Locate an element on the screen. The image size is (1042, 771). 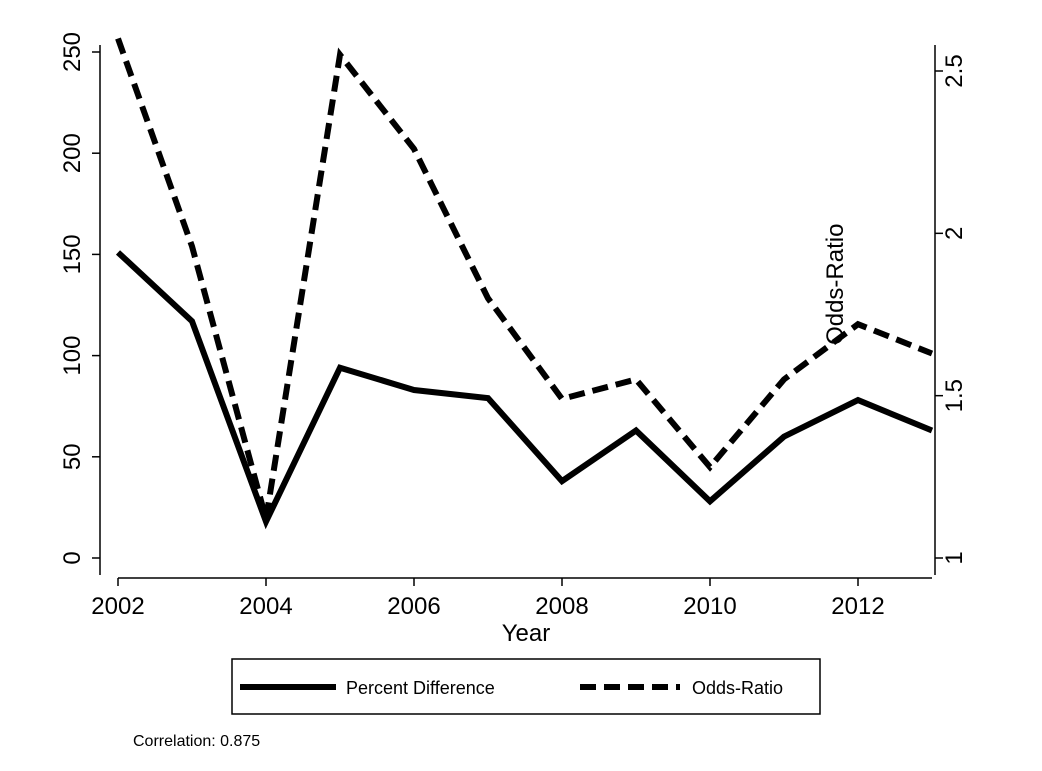
x-axis-title: Year is located at coordinates (526, 633).